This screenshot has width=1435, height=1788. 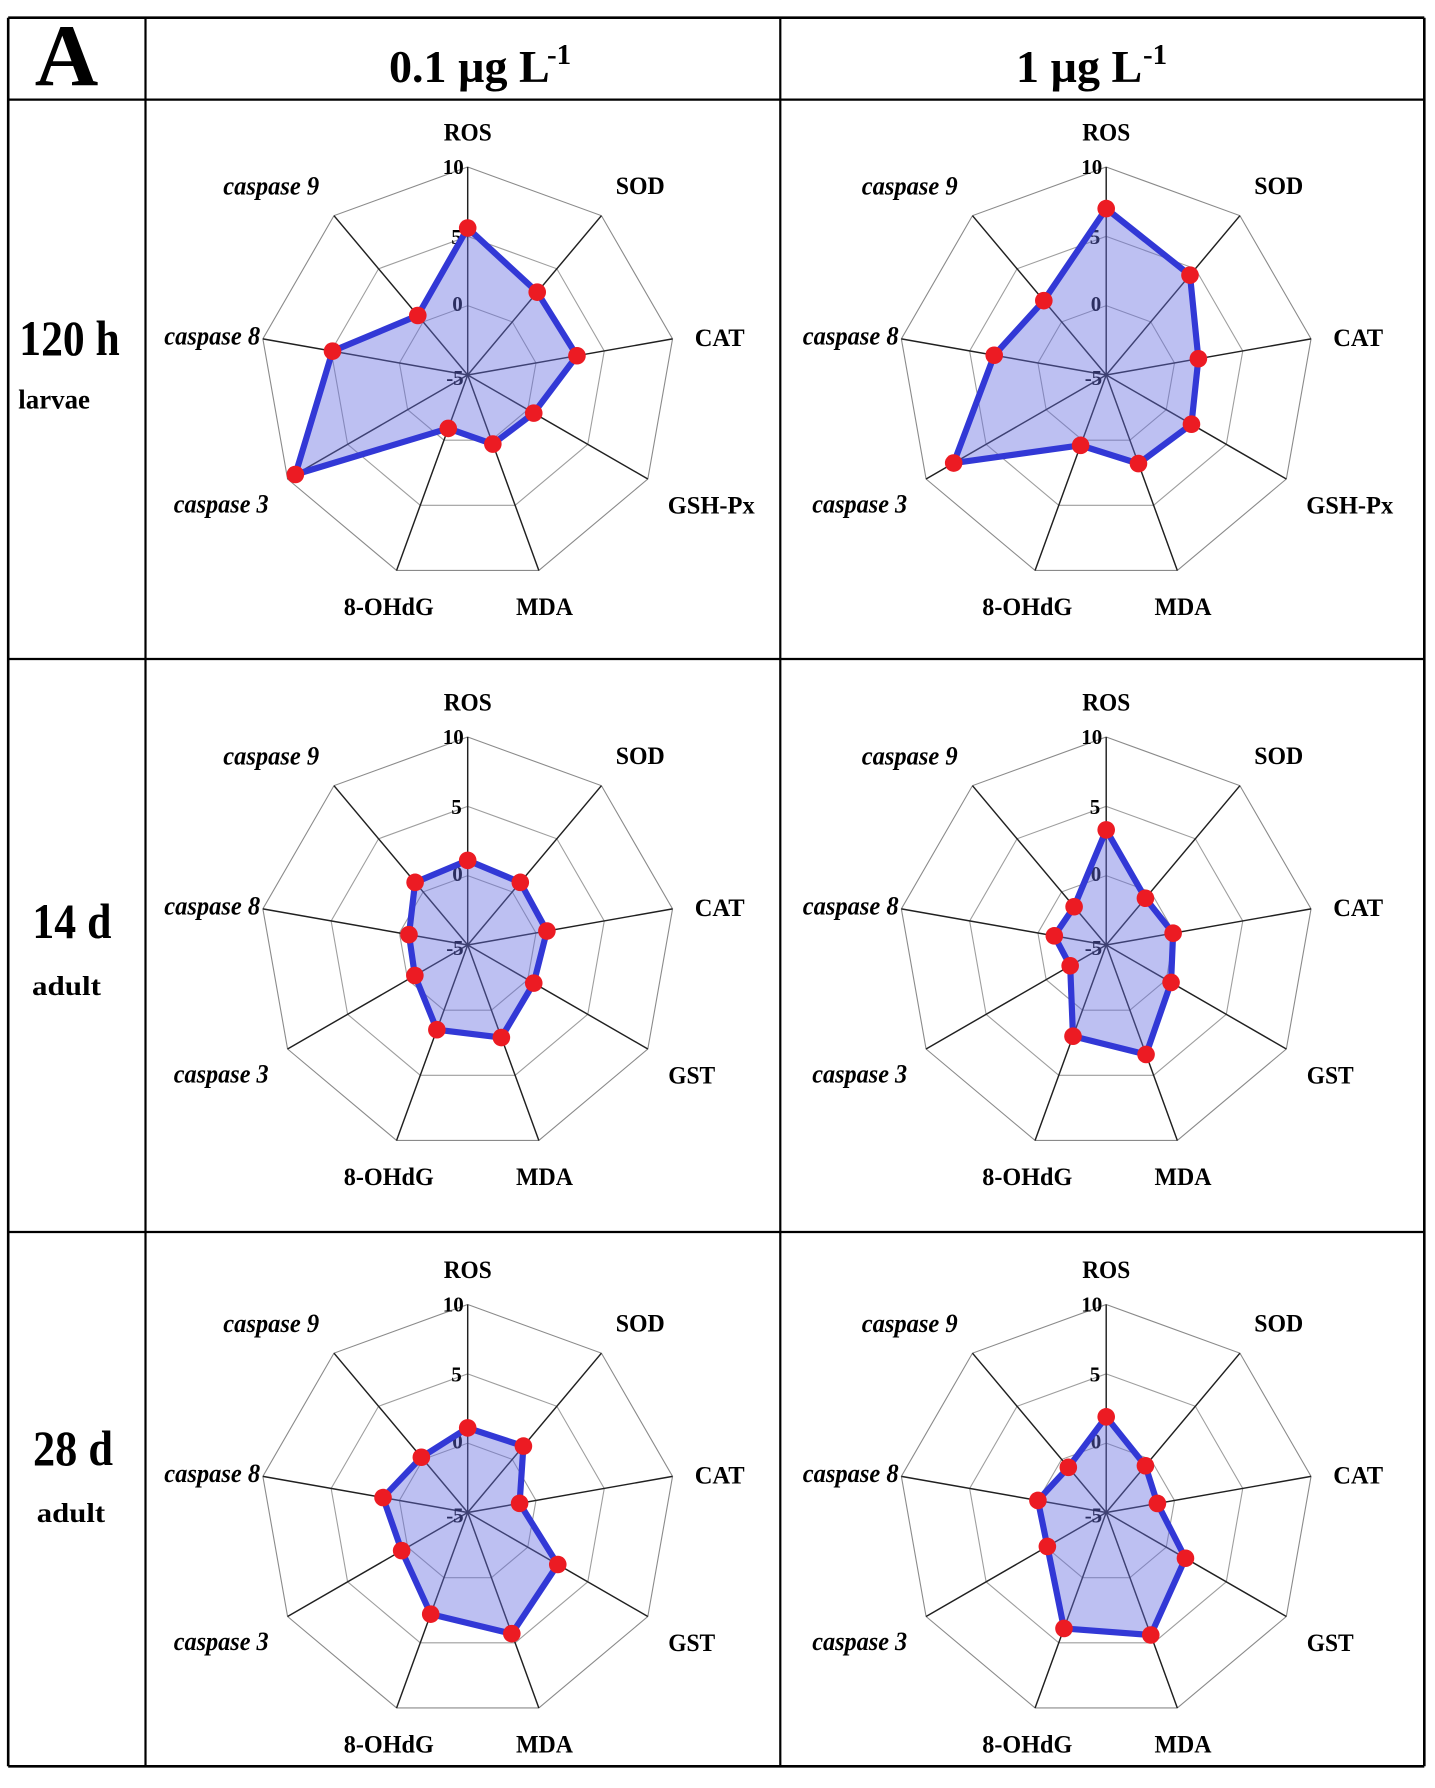 What do you see at coordinates (54, 400) in the screenshot?
I see `svg-text: larvae` at bounding box center [54, 400].